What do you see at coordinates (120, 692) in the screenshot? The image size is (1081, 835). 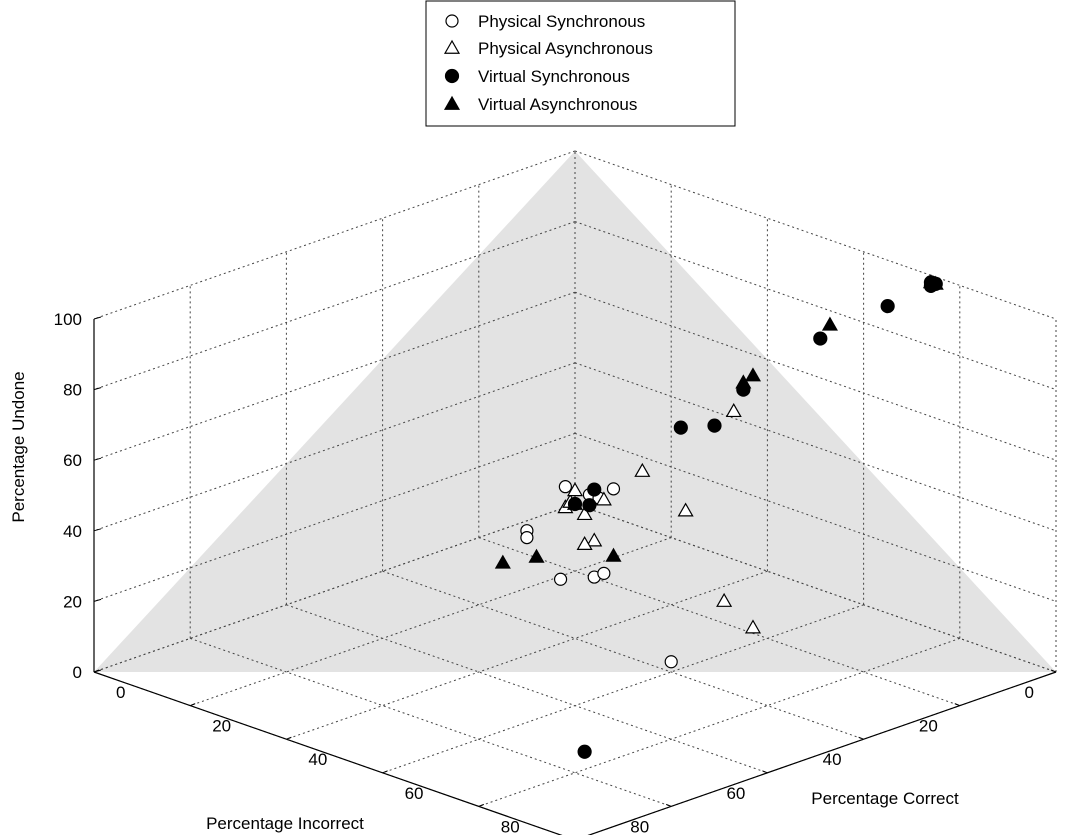 I see `x-tick-label: 0` at bounding box center [120, 692].